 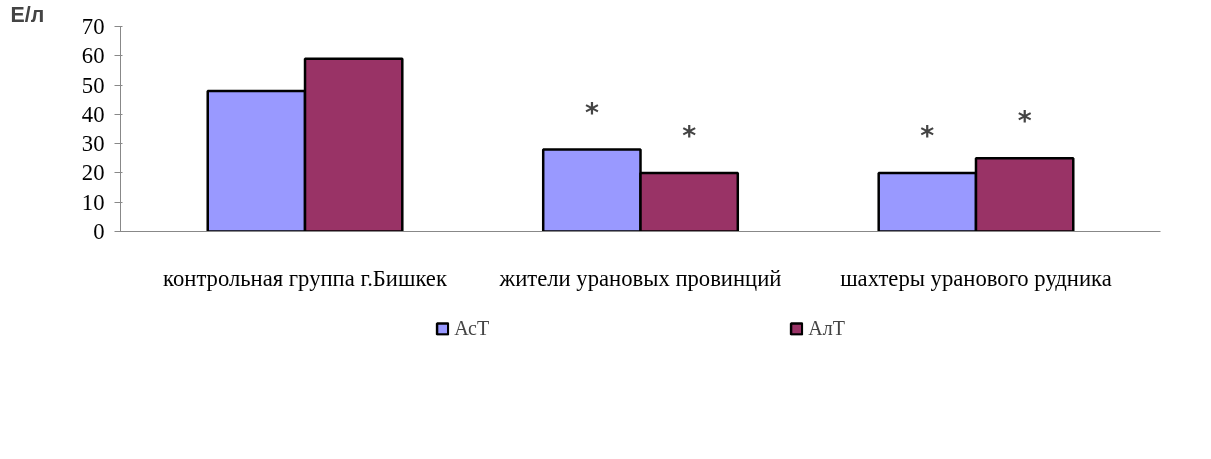 I want to click on x-tick-label: контрольная группа г.Бишкек, so click(x=305, y=278).